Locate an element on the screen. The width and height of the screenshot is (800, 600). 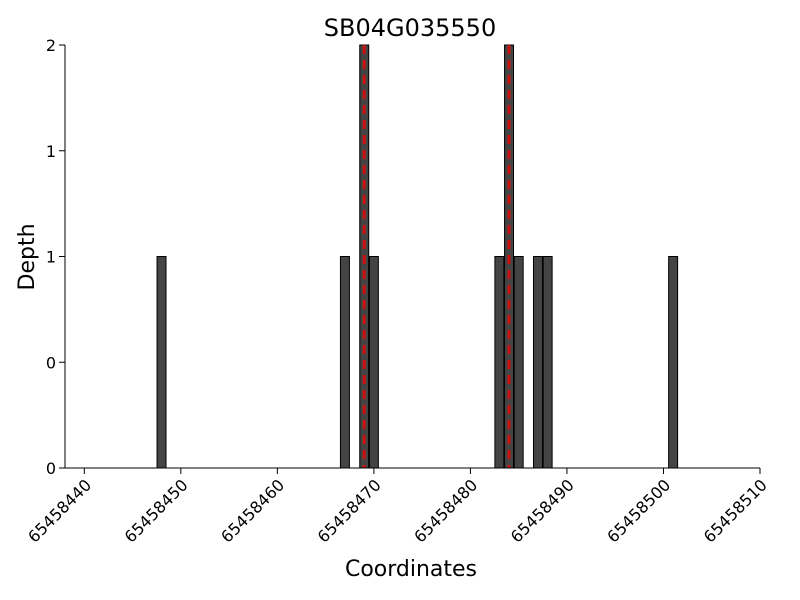
y-tick-label-3: 1 is located at coordinates (51, 151).